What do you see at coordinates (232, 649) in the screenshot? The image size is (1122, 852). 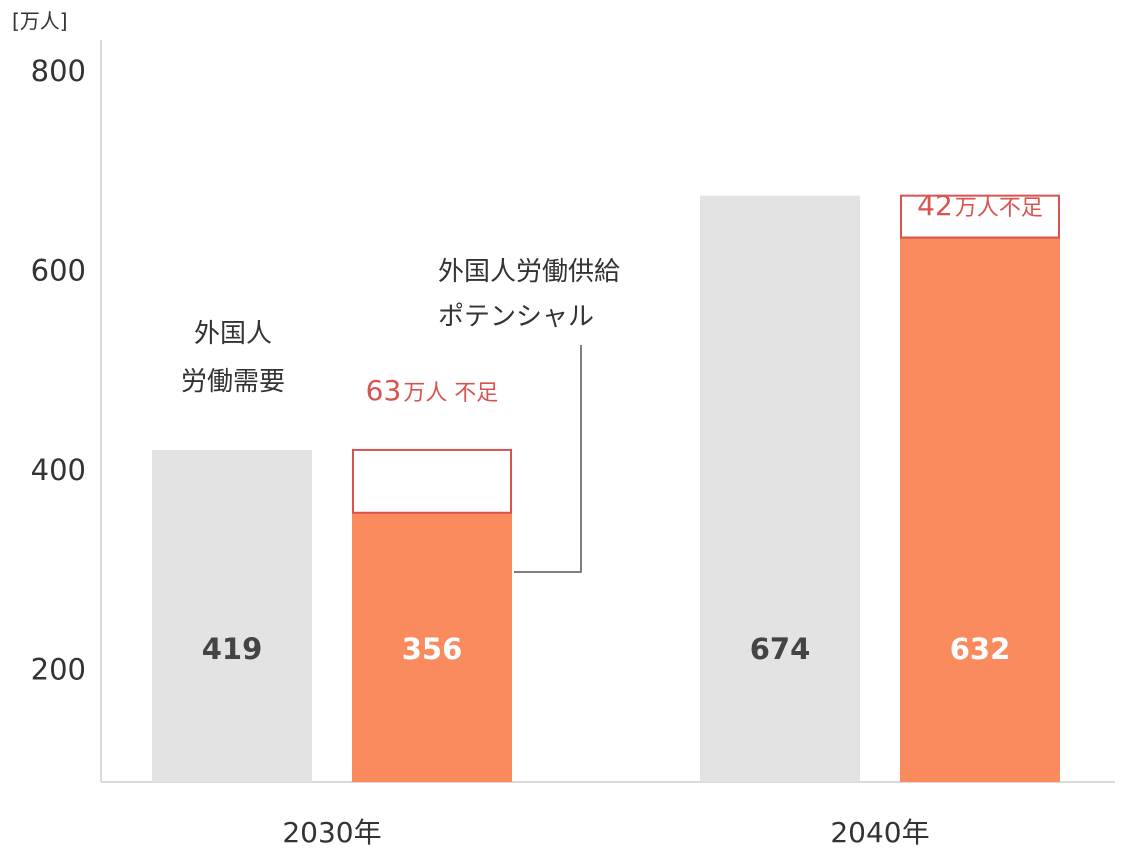 I see `bar-value-label: 419` at bounding box center [232, 649].